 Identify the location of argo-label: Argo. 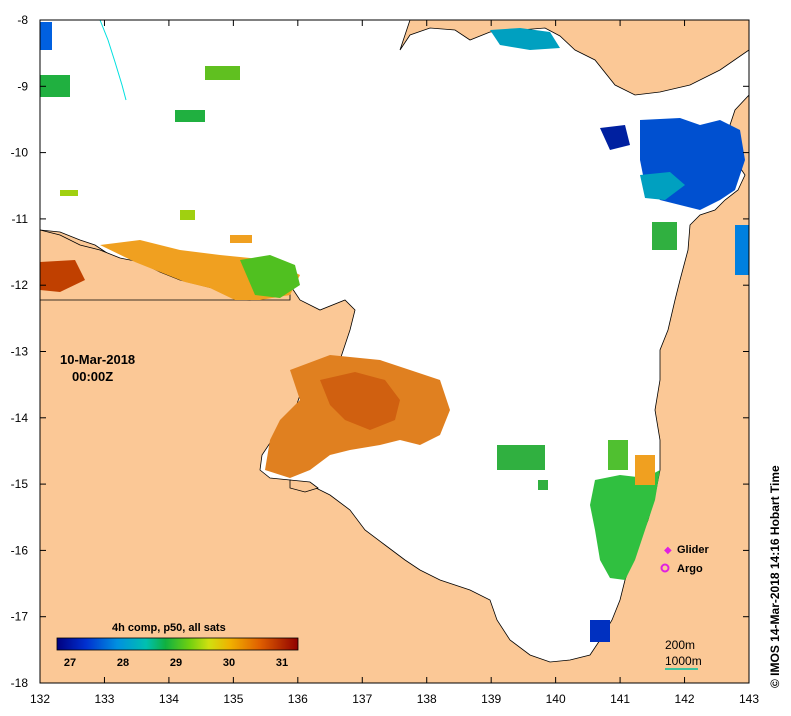
(690, 569).